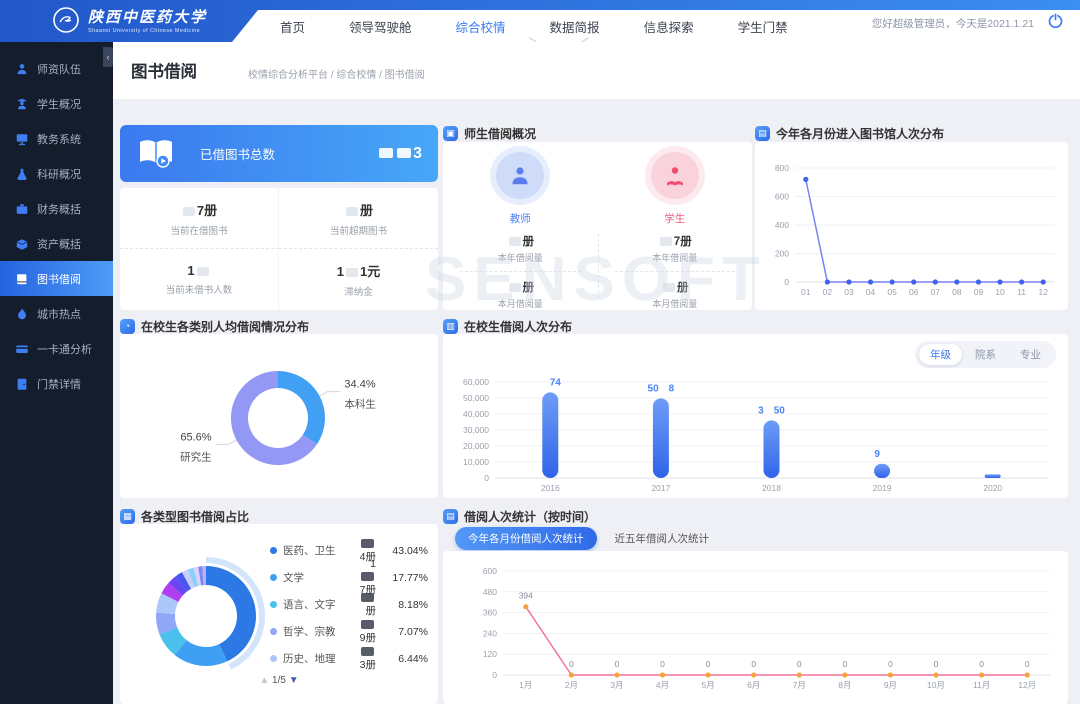 Image resolution: width=1080 pixels, height=704 pixels. Describe the element at coordinates (450, 326) in the screenshot. I see `borrow-dist-chart-icon: ▥` at that location.